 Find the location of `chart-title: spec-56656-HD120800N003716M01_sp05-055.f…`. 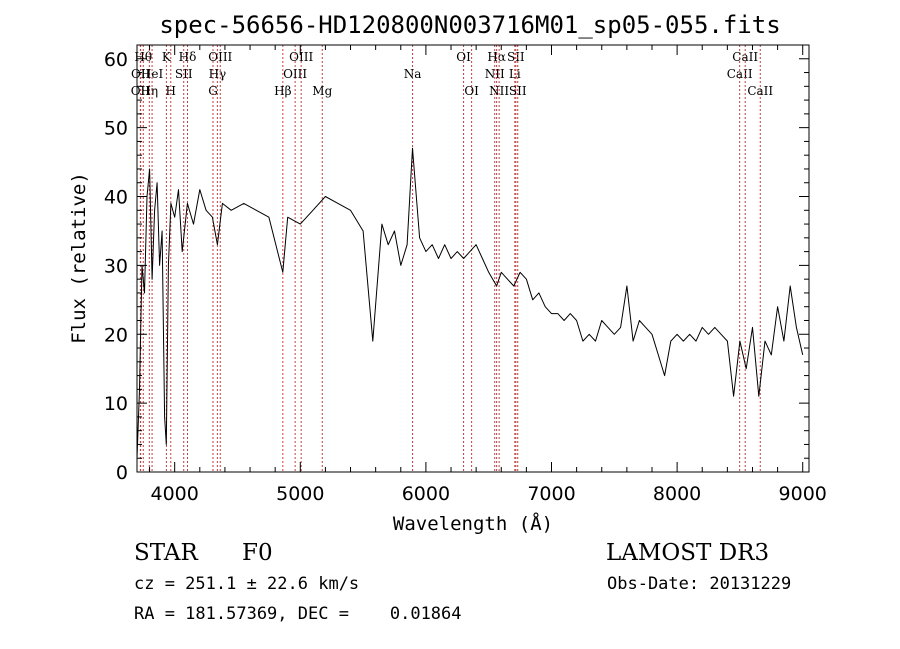

chart-title: spec-56656-HD120800N003716M01_sp05-055.f… is located at coordinates (469, 25).